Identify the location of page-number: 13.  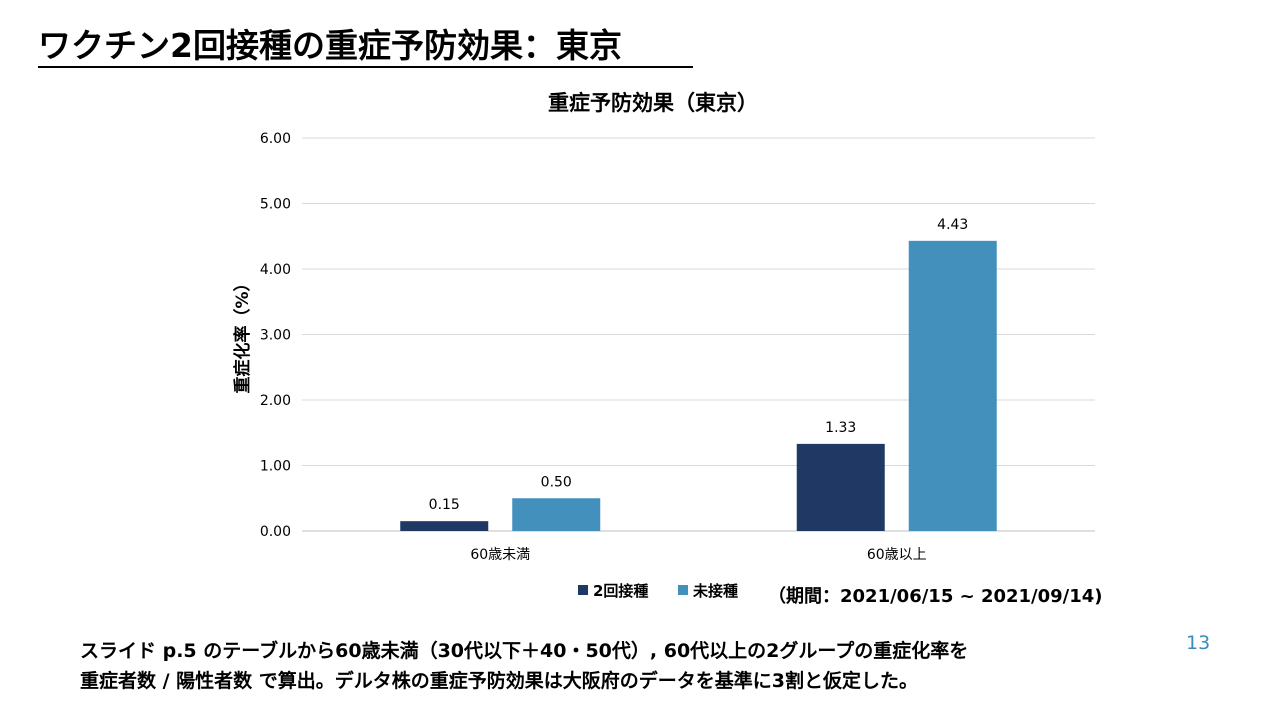
(1198, 643).